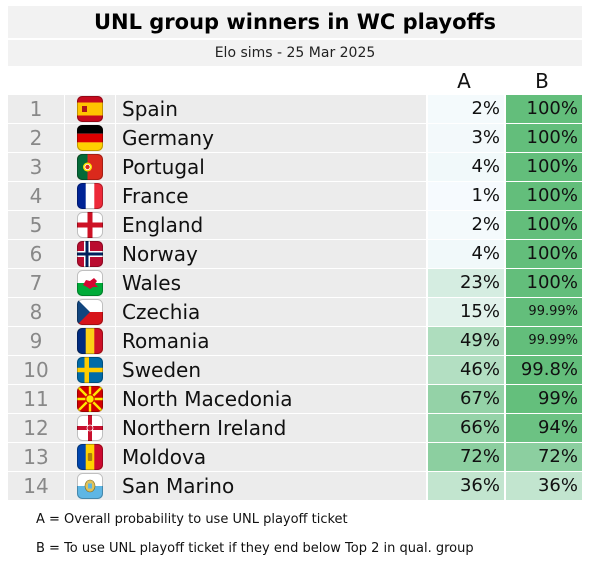 The image size is (590, 571). Describe the element at coordinates (36, 283) in the screenshot. I see `rank-cell: 7` at that location.